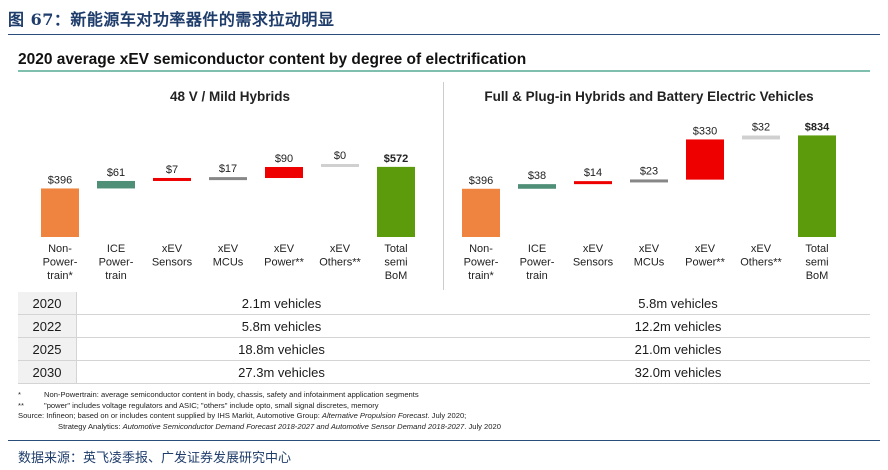 Image resolution: width=888 pixels, height=470 pixels. What do you see at coordinates (817, 276) in the screenshot?
I see `category-label-1-6: BoM` at bounding box center [817, 276].